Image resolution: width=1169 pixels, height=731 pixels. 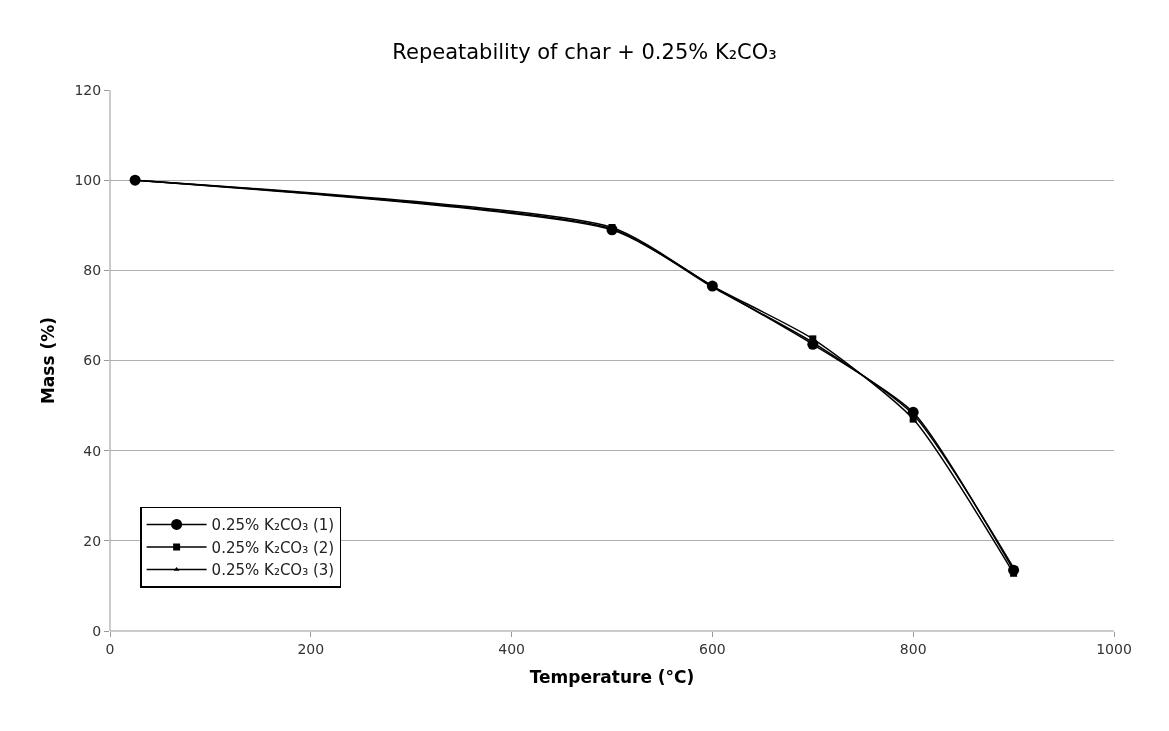 What do you see at coordinates (92, 450) in the screenshot?
I see `y-tick-label: 40` at bounding box center [92, 450].